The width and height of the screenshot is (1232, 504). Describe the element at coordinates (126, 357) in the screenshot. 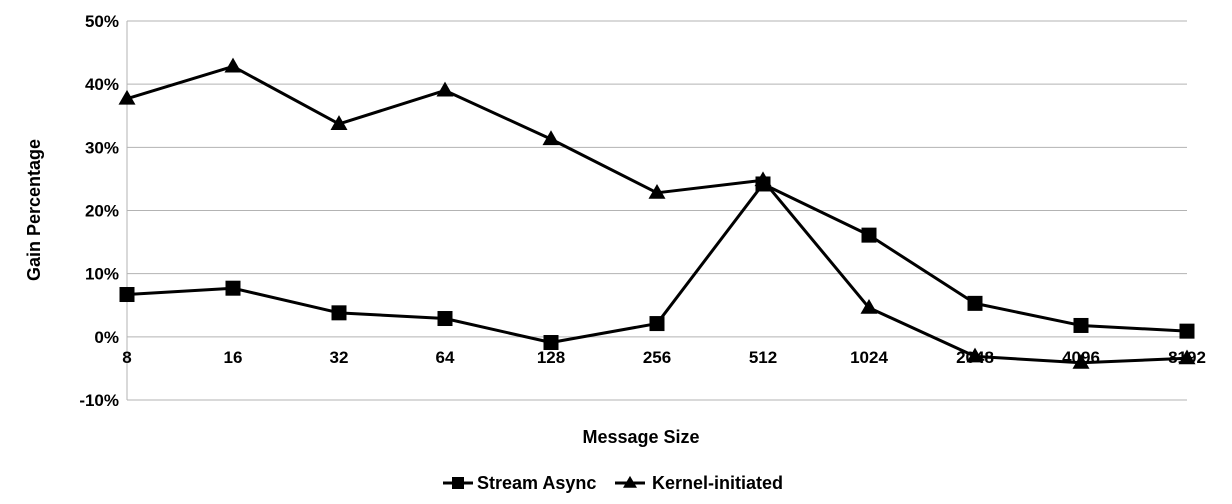

I see `x-tick-label: 8` at that location.